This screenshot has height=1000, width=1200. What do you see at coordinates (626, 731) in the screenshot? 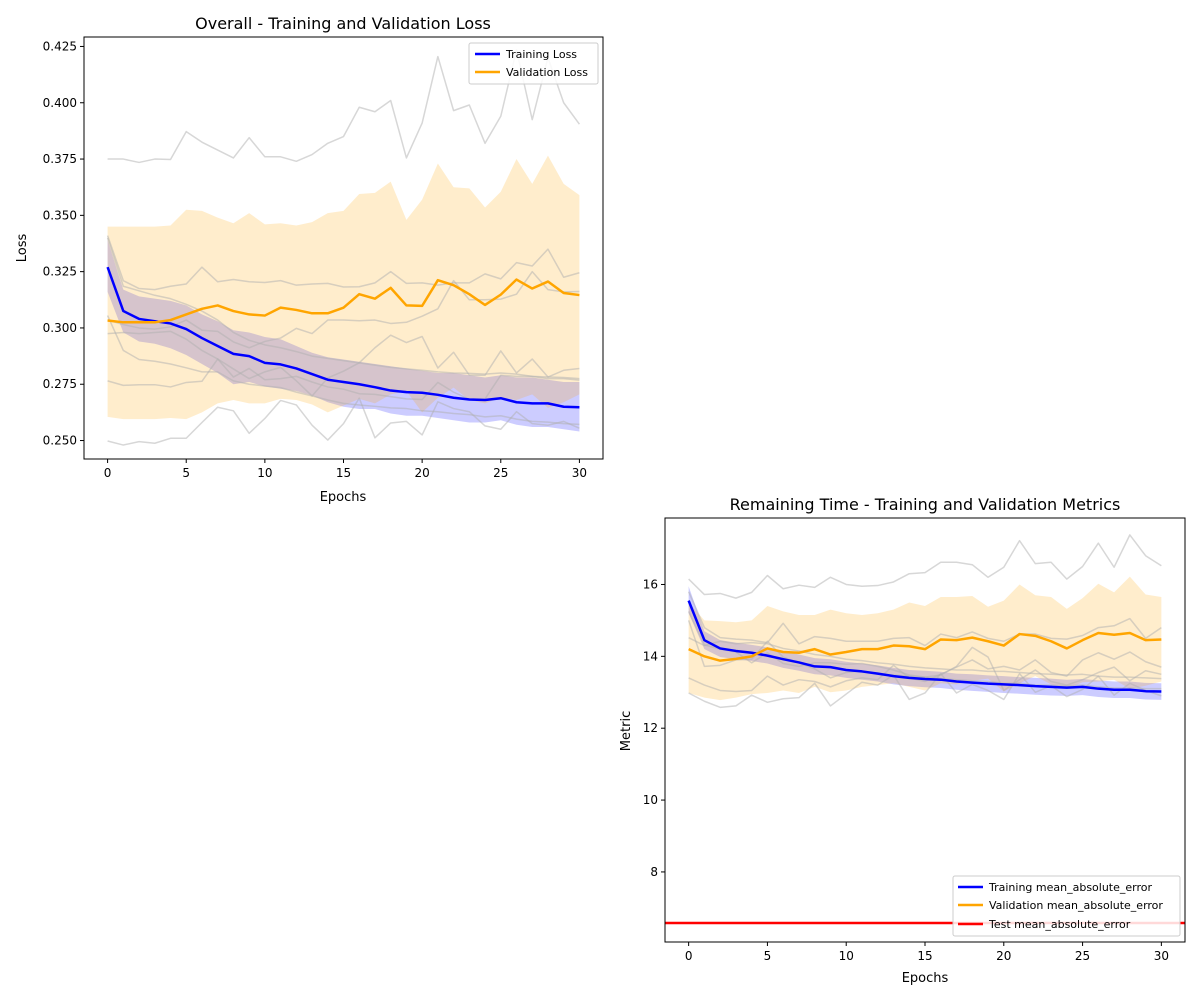
I see `metric-chart-ylabel: Metric` at bounding box center [626, 731].